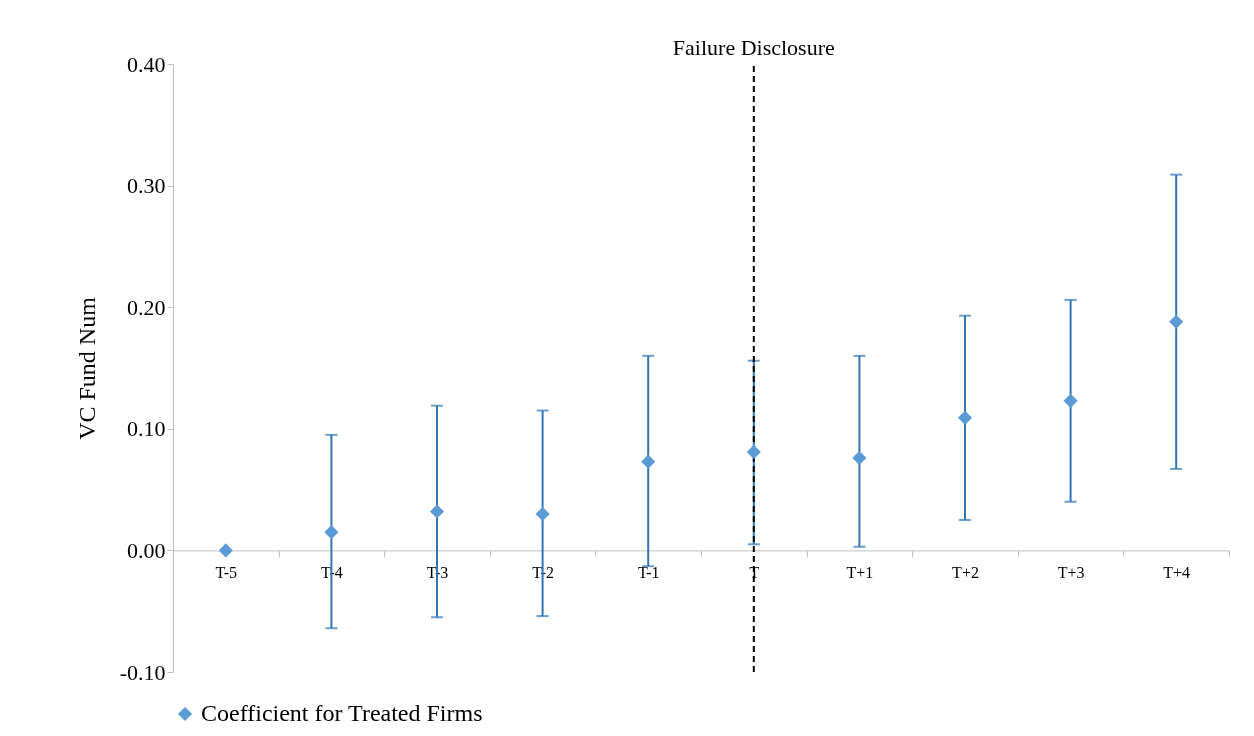  What do you see at coordinates (146, 429) in the screenshot?
I see `y-tick-label: 0.10` at bounding box center [146, 429].